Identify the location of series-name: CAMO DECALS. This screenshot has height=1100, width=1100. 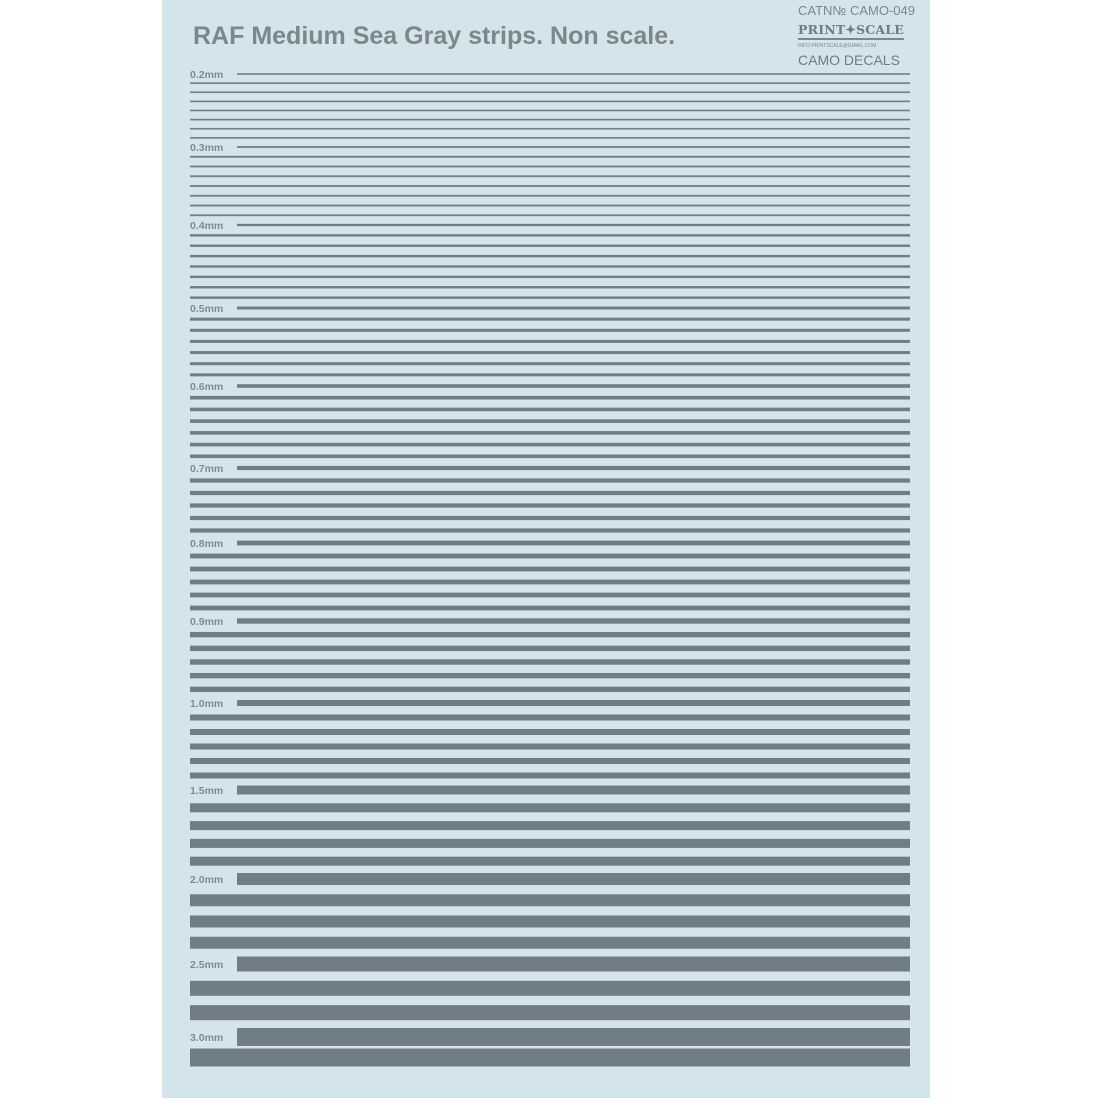
(849, 60).